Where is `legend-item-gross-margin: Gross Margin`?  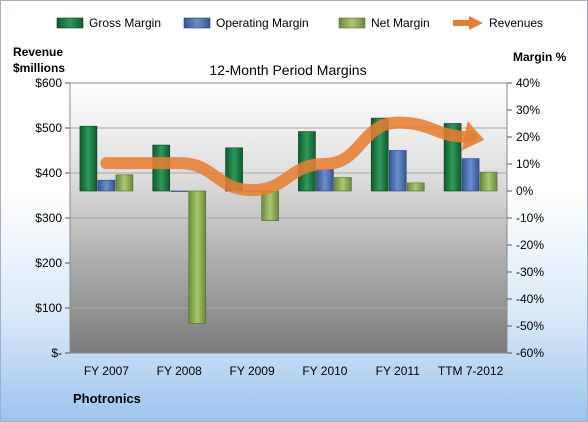
legend-item-gross-margin: Gross Margin is located at coordinates (108, 23).